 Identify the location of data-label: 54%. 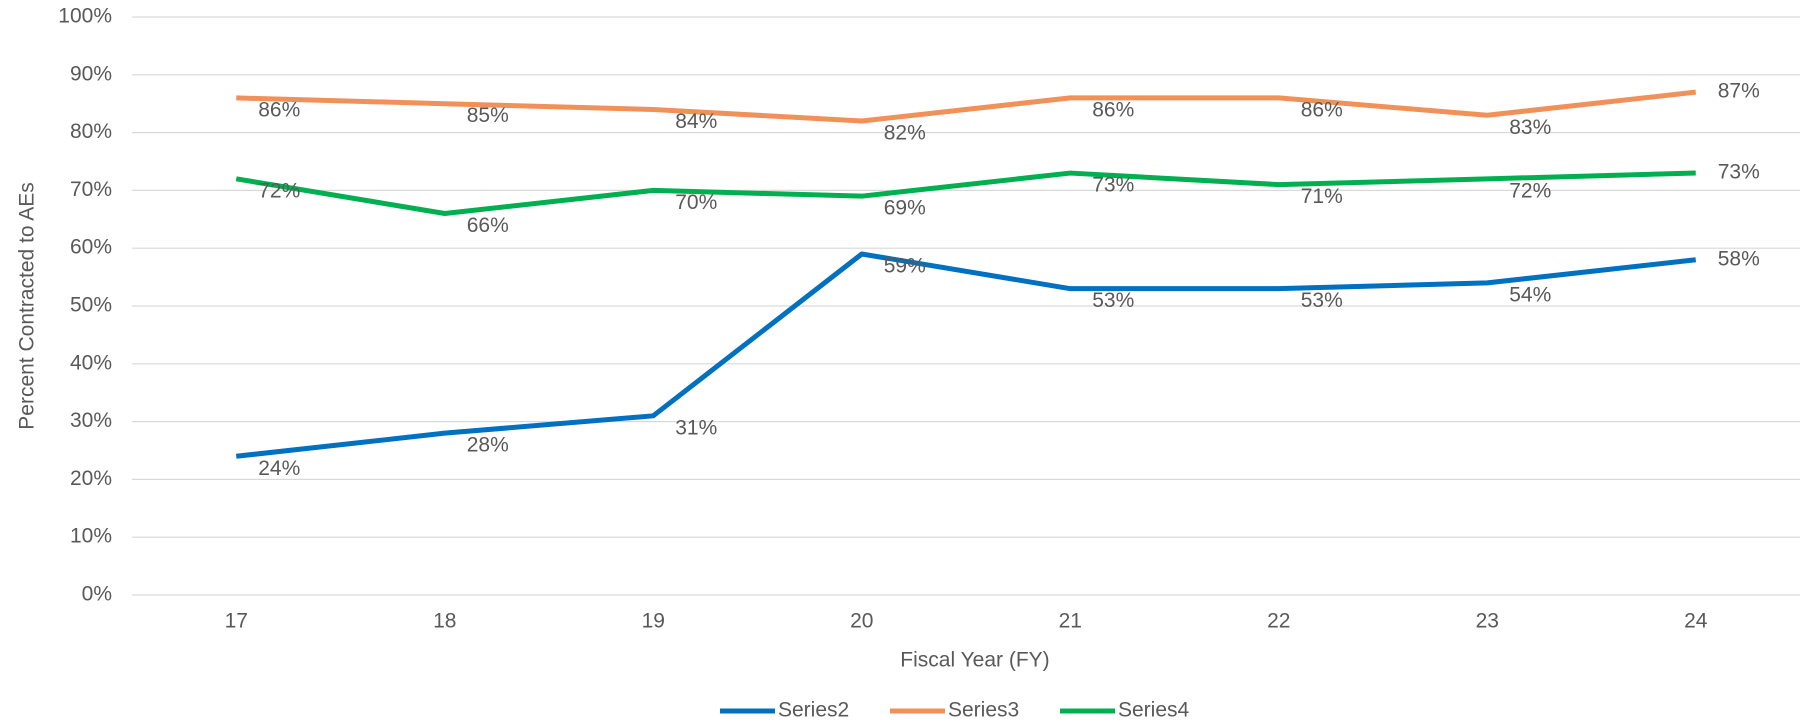
(1530, 294).